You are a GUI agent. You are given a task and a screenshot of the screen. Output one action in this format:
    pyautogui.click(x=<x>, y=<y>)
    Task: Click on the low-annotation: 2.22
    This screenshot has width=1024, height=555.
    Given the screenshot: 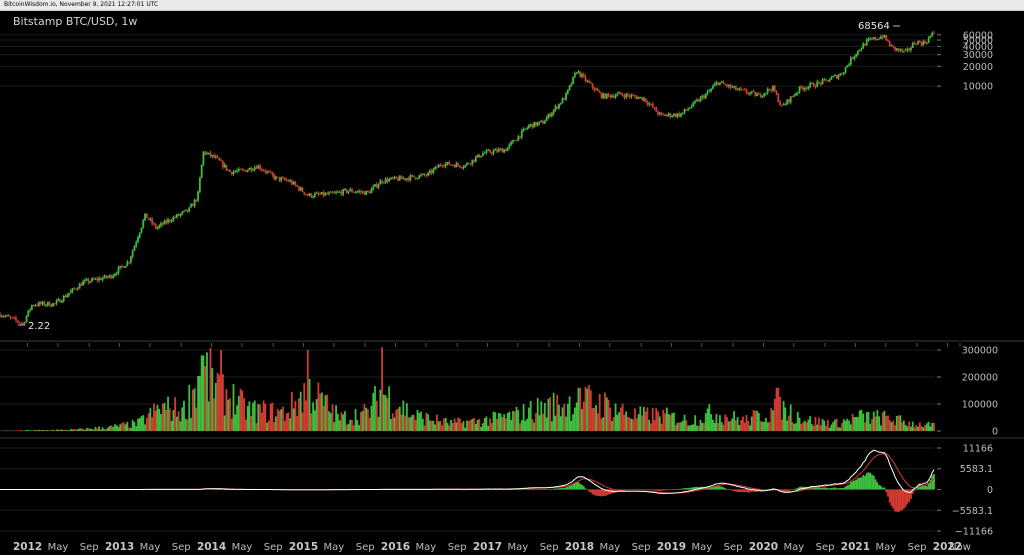 What is the action you would take?
    pyautogui.click(x=39, y=326)
    